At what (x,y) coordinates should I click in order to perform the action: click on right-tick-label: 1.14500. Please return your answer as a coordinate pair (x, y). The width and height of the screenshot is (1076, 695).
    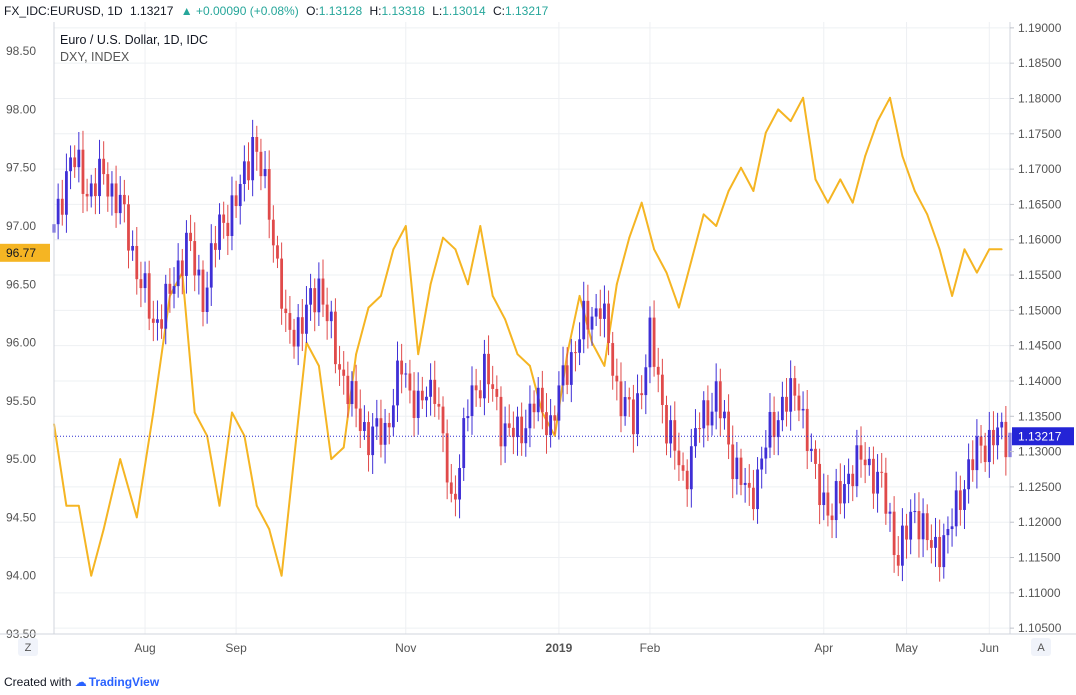
    Looking at the image, I should click on (1040, 346).